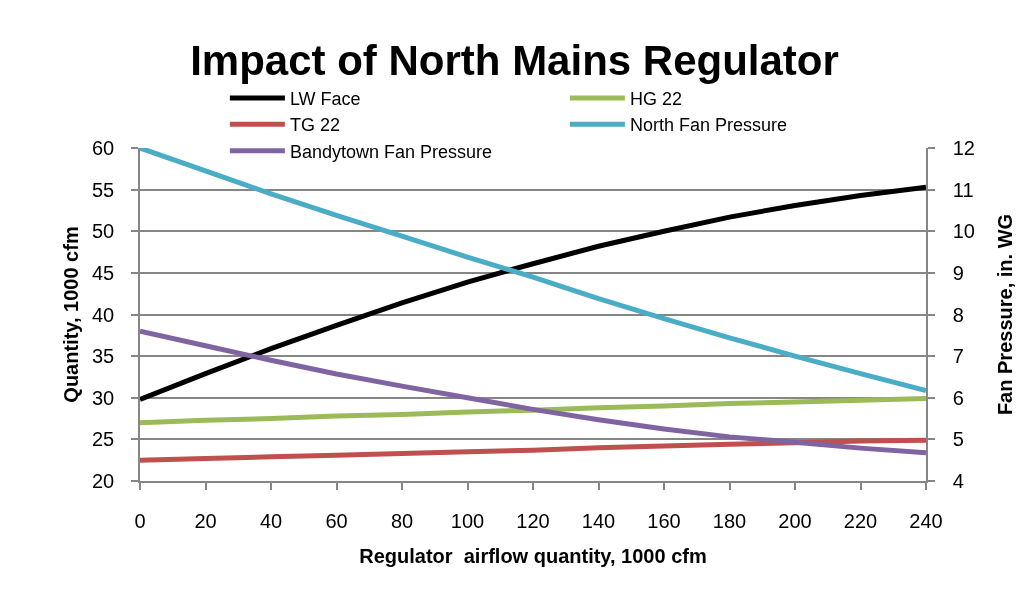  I want to click on y-axis-title: Quantity, 1000 cfm, so click(71, 314).